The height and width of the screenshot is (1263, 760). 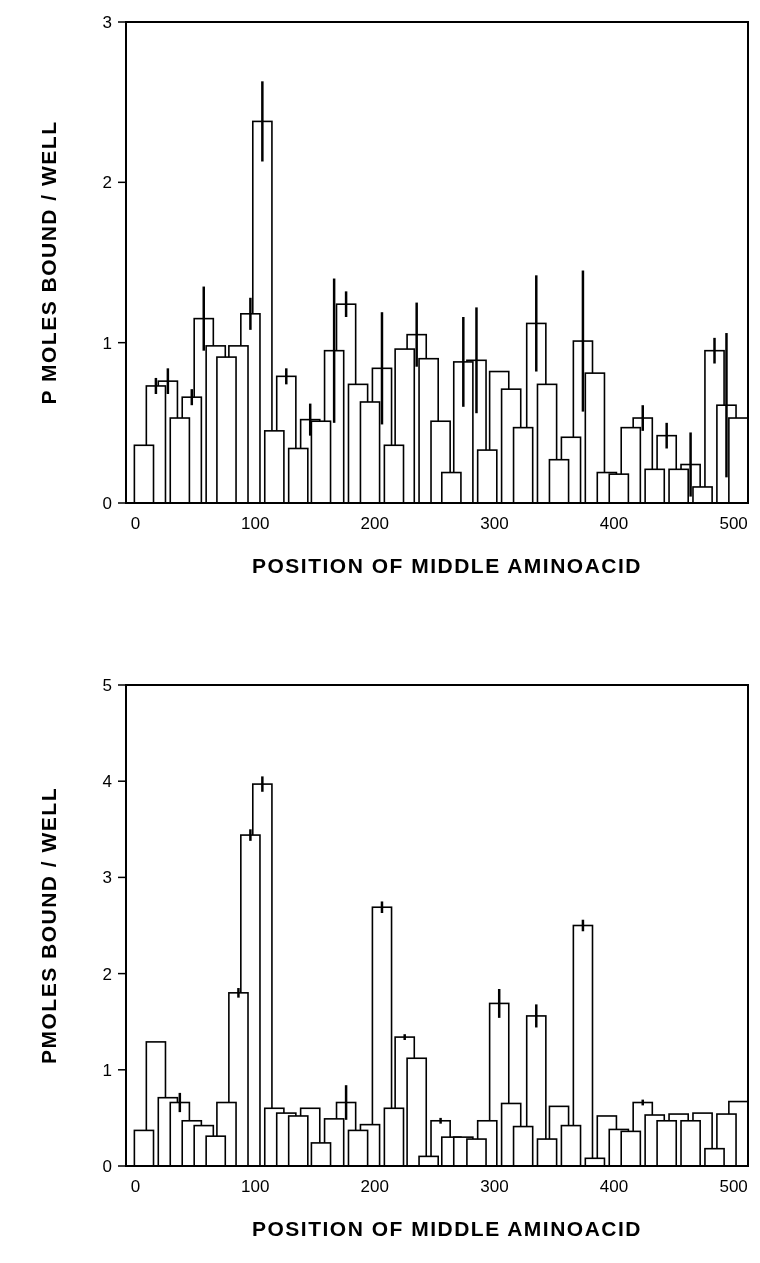 I want to click on y-axis-title: PMOLES BOUND / WELL, so click(x=48, y=925).